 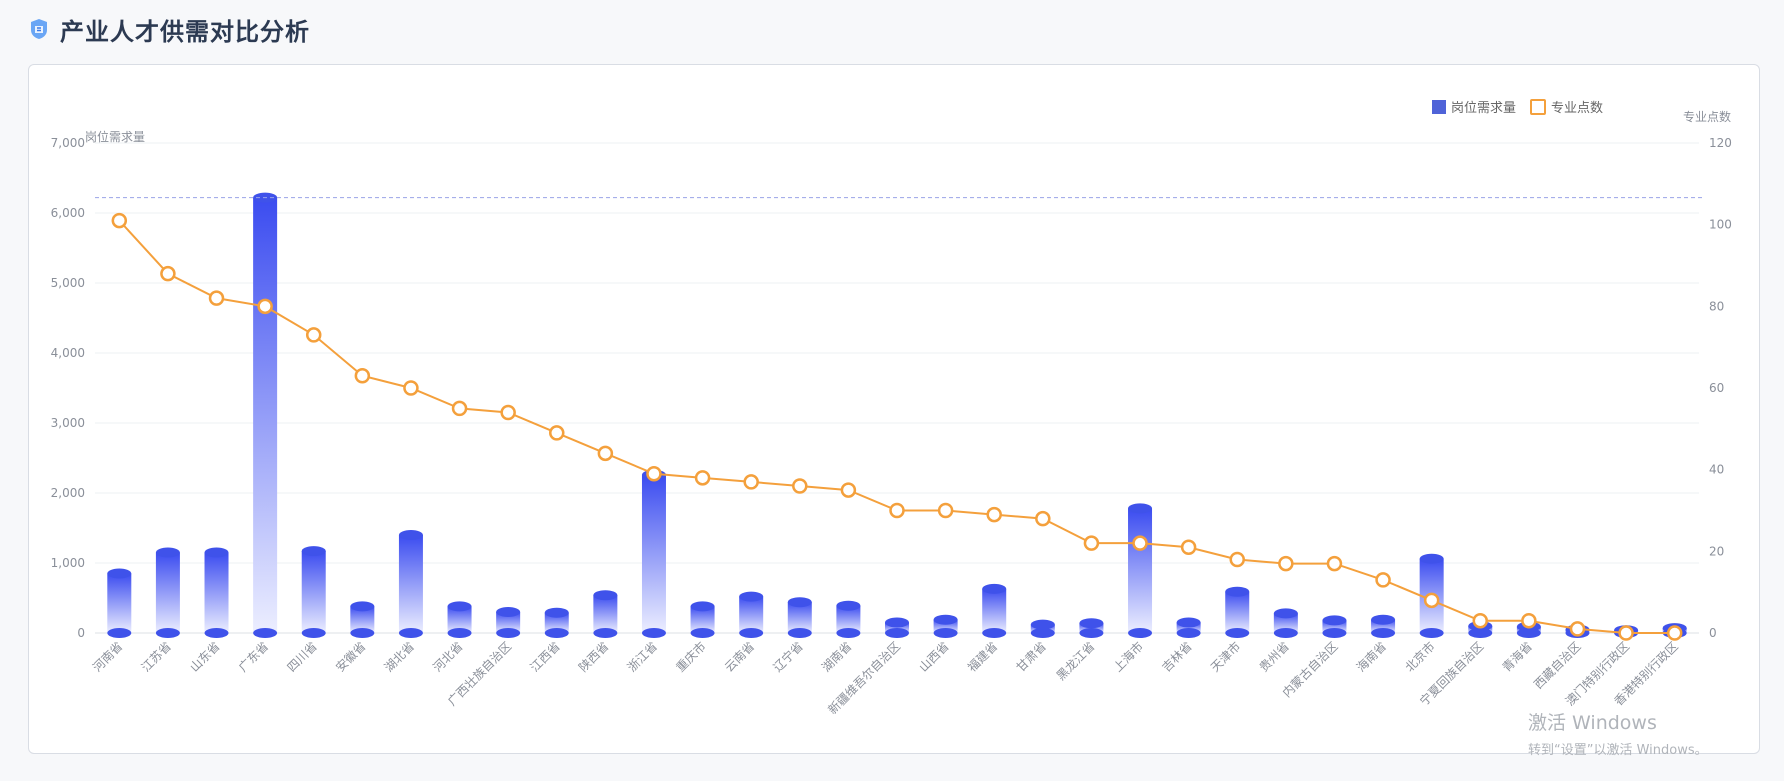 What do you see at coordinates (1031, 656) in the screenshot?
I see `x-tick-label: 甘肃省` at bounding box center [1031, 656].